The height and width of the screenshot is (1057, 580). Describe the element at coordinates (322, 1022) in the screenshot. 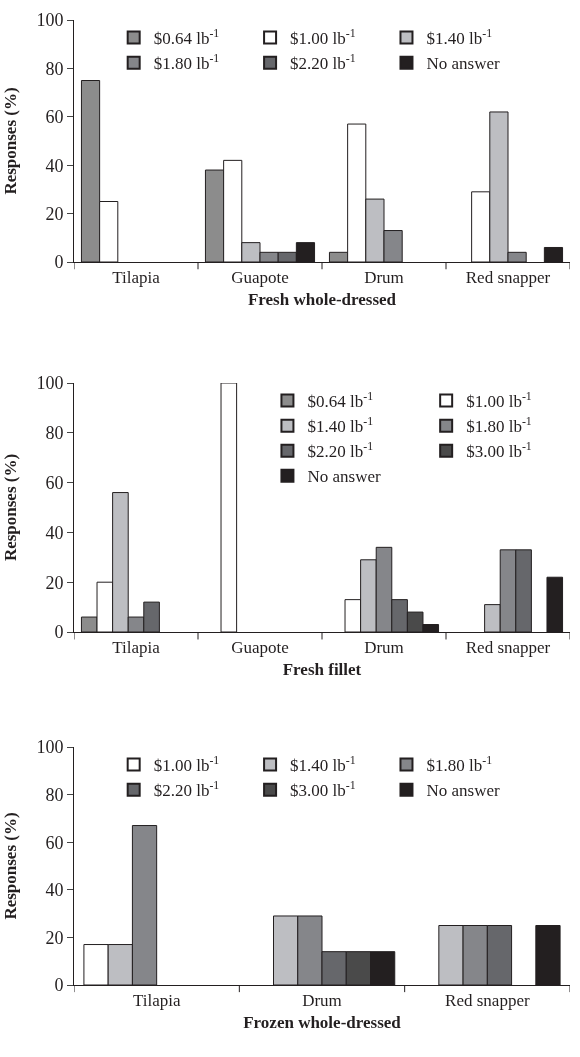

I see `x-axis-title: Frozen whole-dressed` at that location.